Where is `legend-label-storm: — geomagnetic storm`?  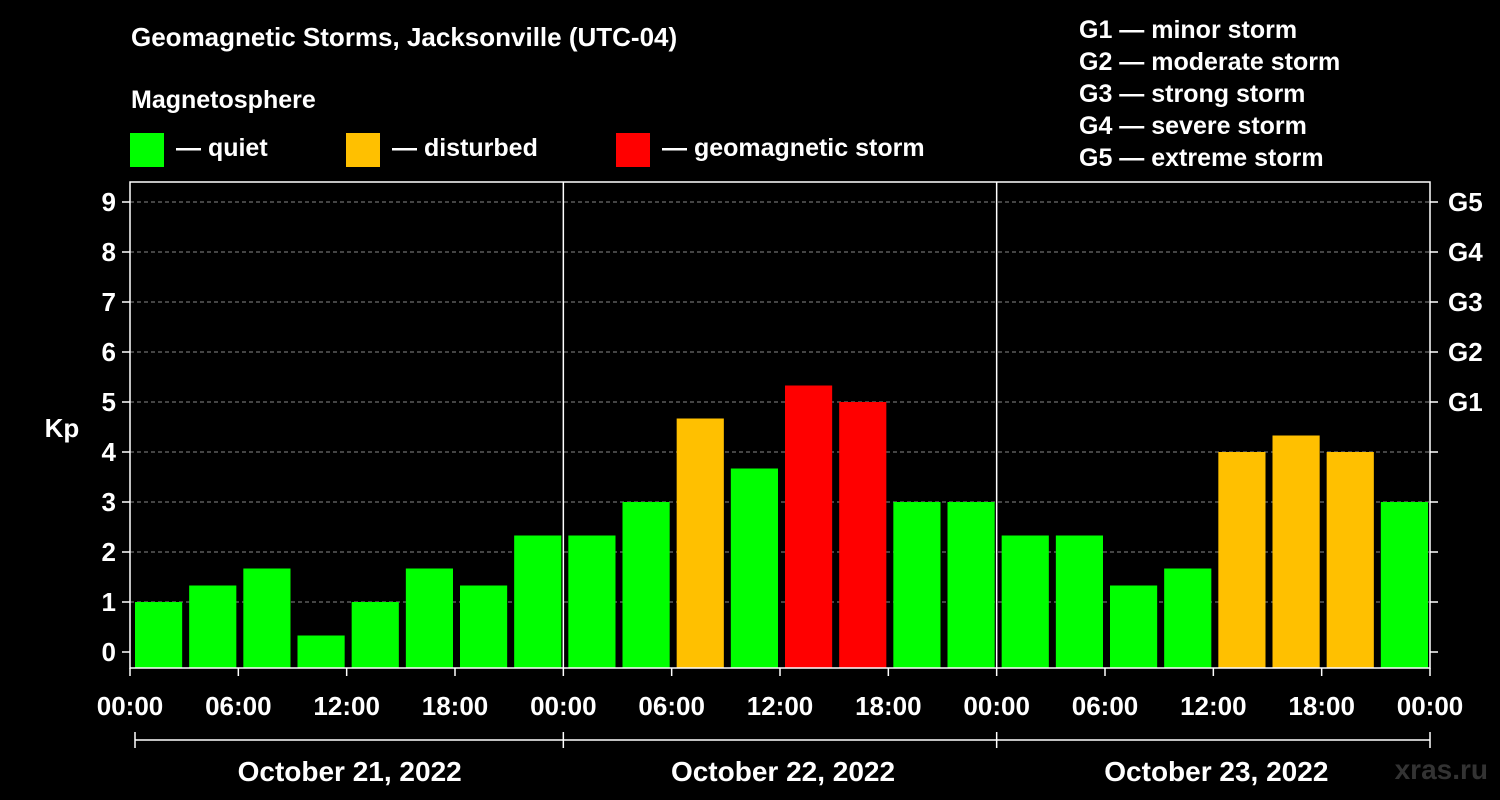 legend-label-storm: — geomagnetic storm is located at coordinates (793, 148).